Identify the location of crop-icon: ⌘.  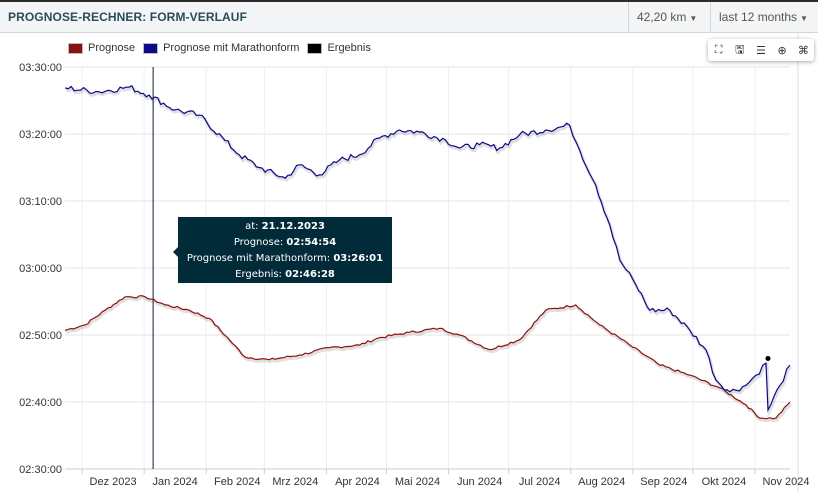
(803, 50).